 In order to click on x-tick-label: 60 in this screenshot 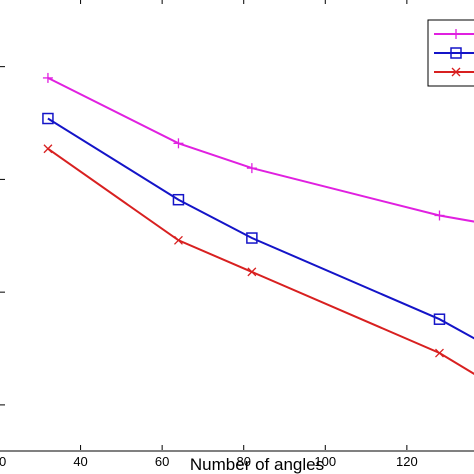, I will do `click(162, 461)`.